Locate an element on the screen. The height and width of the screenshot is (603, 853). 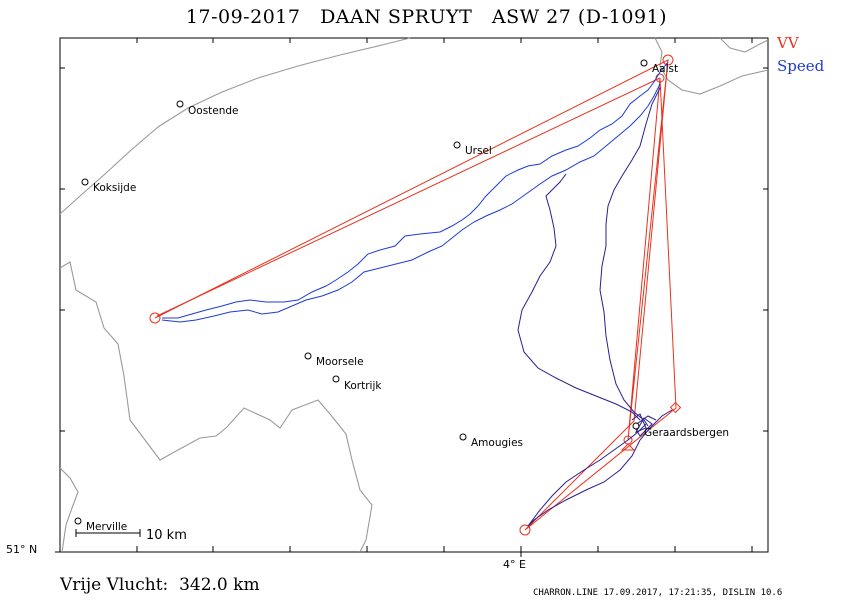
town-geraardsbergen: Geraardsbergen is located at coordinates (680, 430).